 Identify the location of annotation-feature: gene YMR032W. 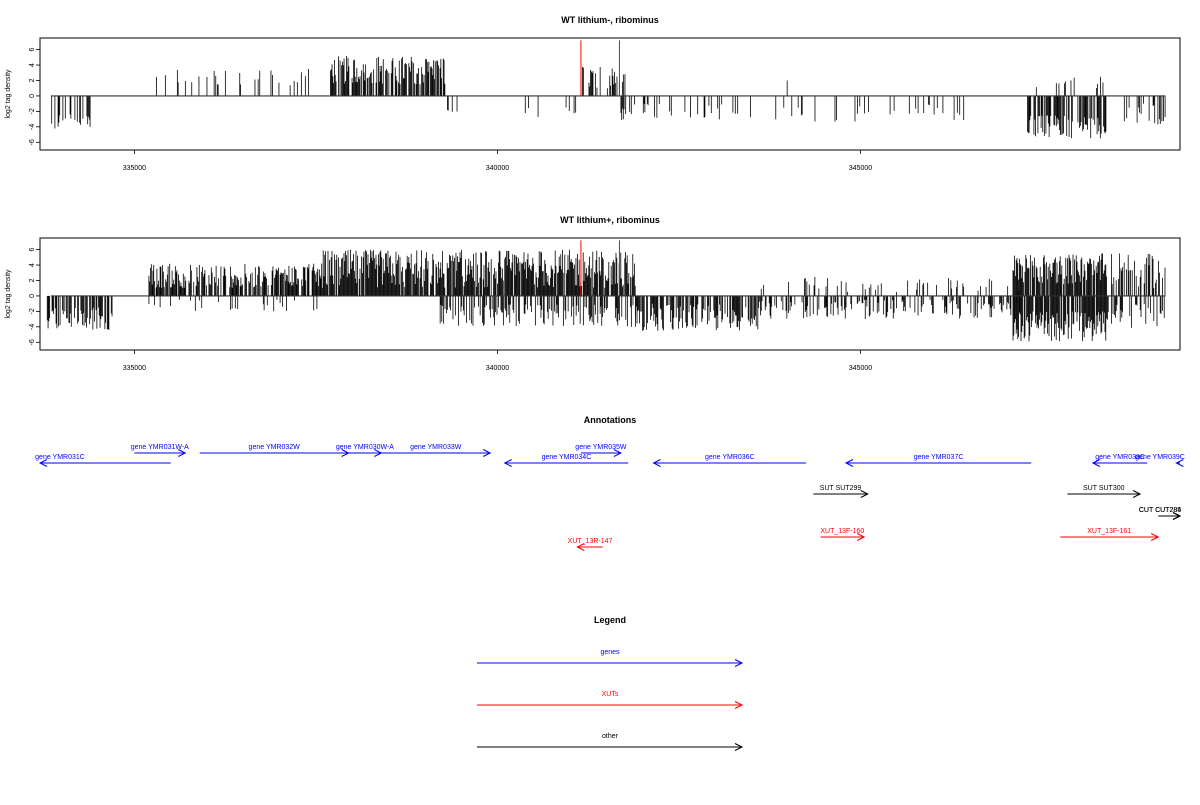
(274, 450).